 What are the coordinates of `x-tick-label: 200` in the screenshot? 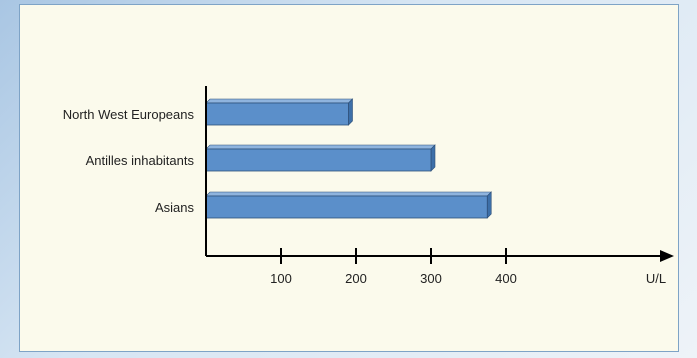 It's located at (356, 278).